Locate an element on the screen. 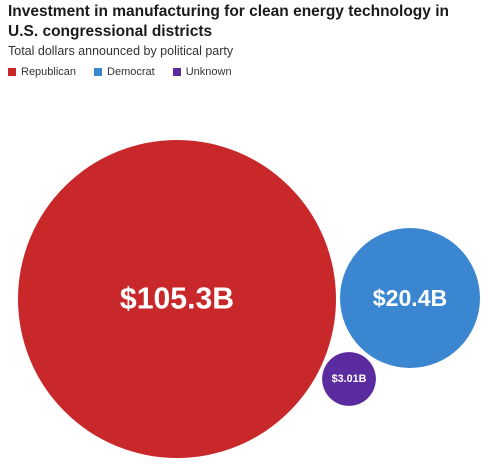 The image size is (494, 471). legend-label-democrat: Democrat is located at coordinates (131, 72).